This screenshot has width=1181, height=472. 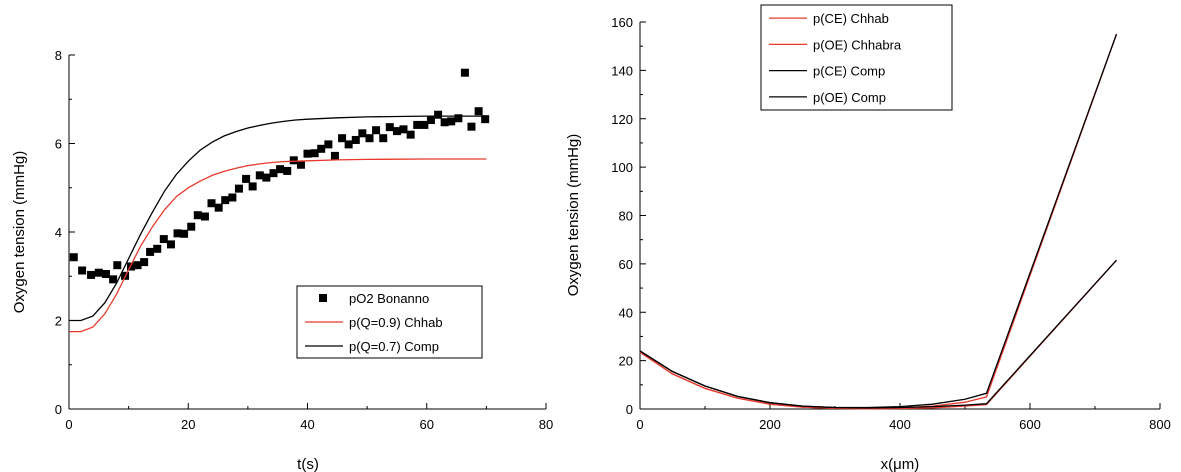 I want to click on right-chart-legend-box, so click(x=856, y=57).